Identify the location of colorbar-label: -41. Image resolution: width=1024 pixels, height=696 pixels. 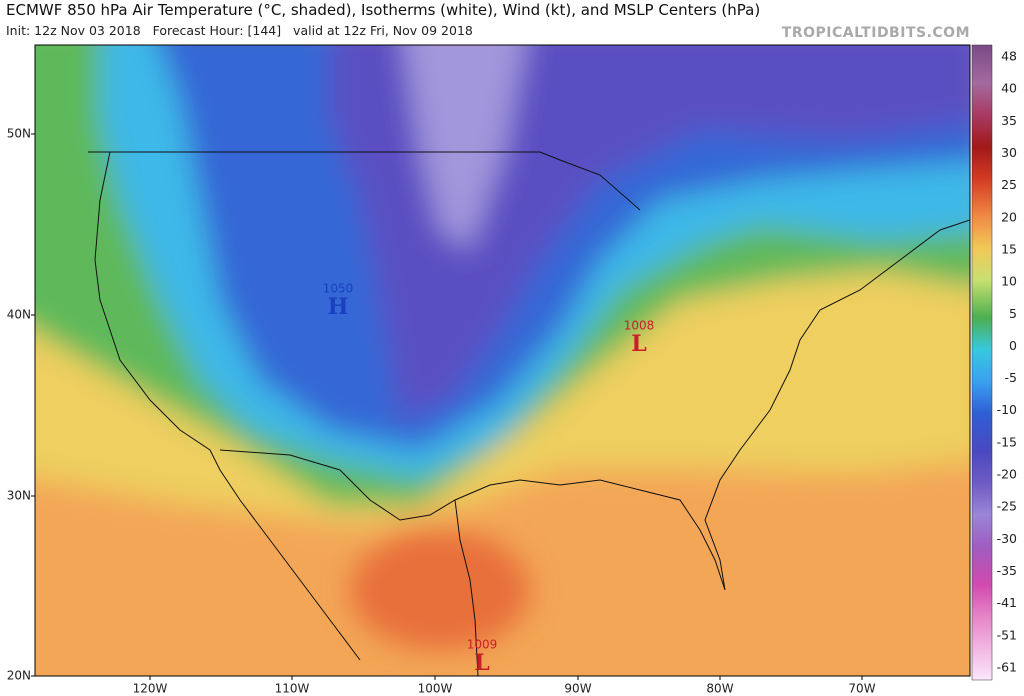
(1007, 602).